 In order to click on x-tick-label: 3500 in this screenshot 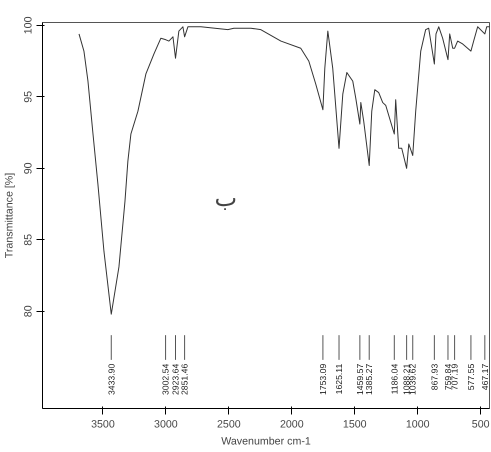, I will do `click(103, 424)`.